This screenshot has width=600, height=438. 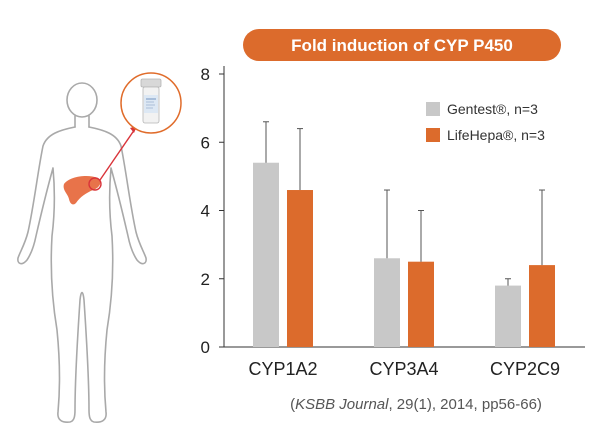 What do you see at coordinates (205, 74) in the screenshot?
I see `y-tick-label: 8` at bounding box center [205, 74].